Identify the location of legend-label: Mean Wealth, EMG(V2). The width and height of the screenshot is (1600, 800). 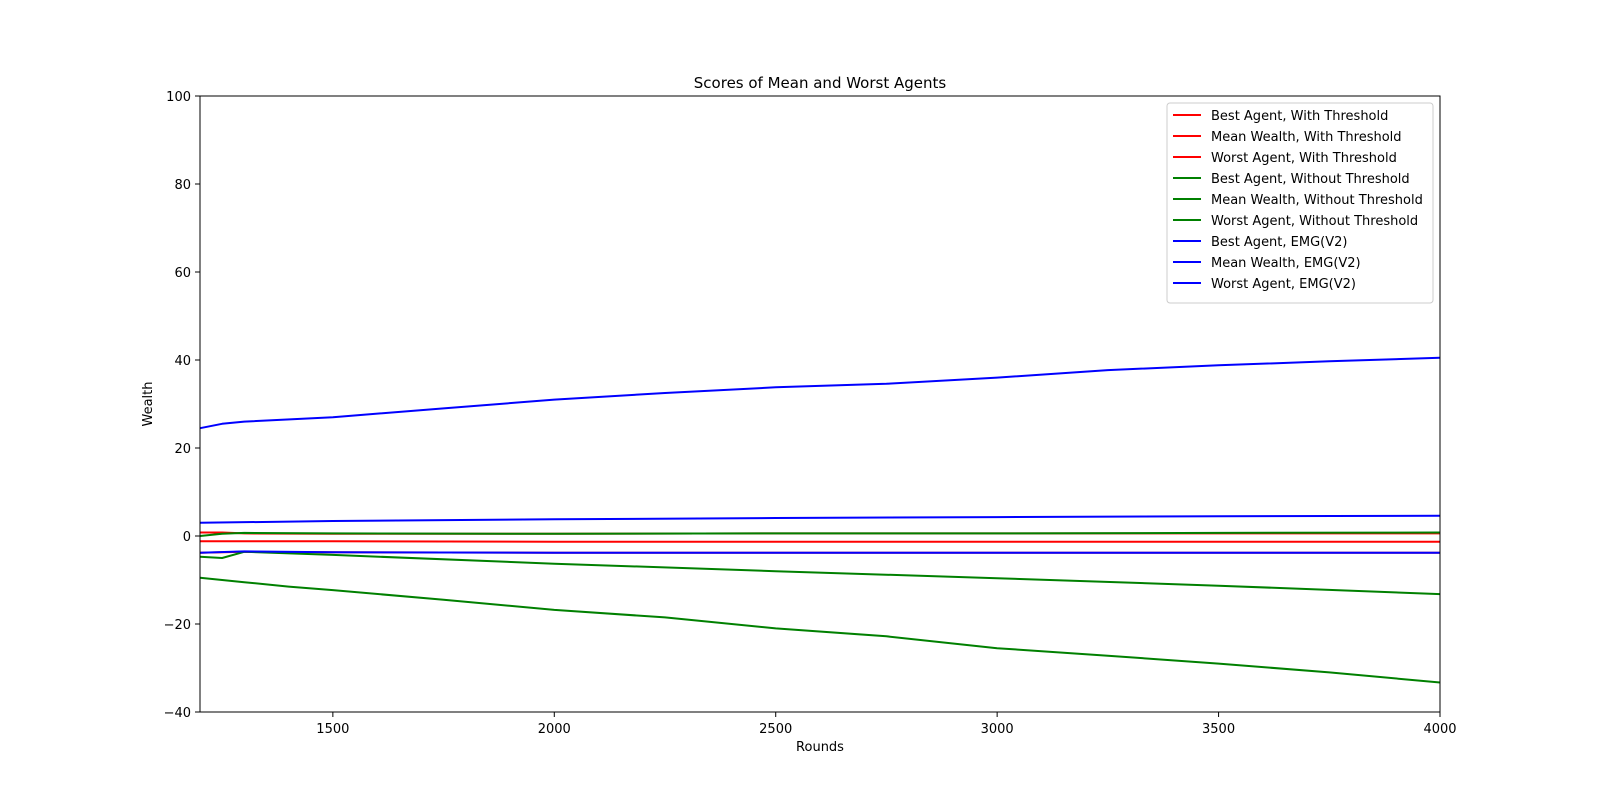
(1286, 263).